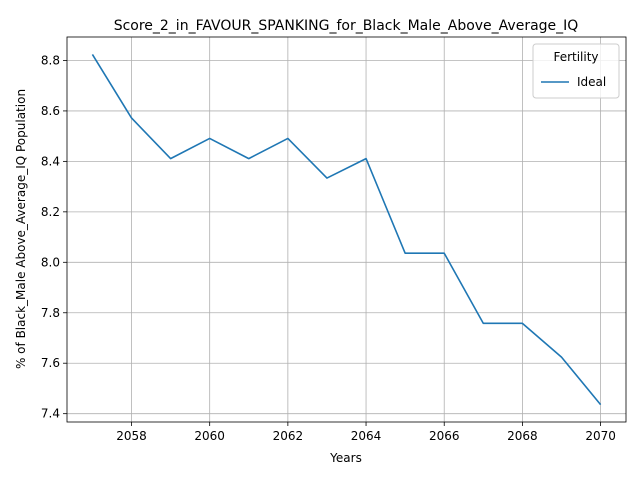 The image size is (640, 480). What do you see at coordinates (591, 82) in the screenshot?
I see `legend-entry-label: Ideal` at bounding box center [591, 82].